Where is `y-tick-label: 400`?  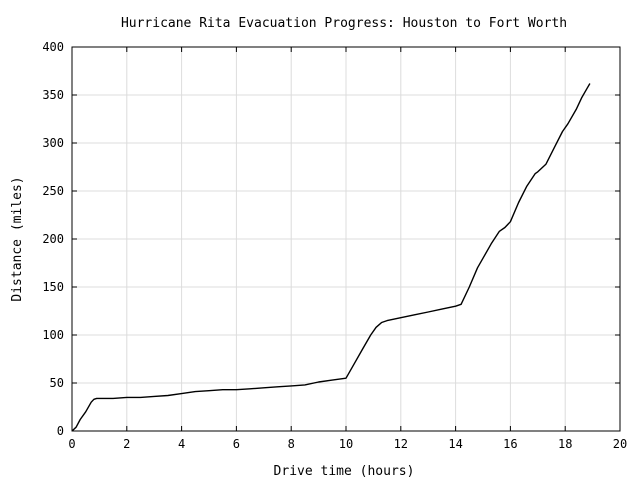
y-tick-label: 400 is located at coordinates (53, 47).